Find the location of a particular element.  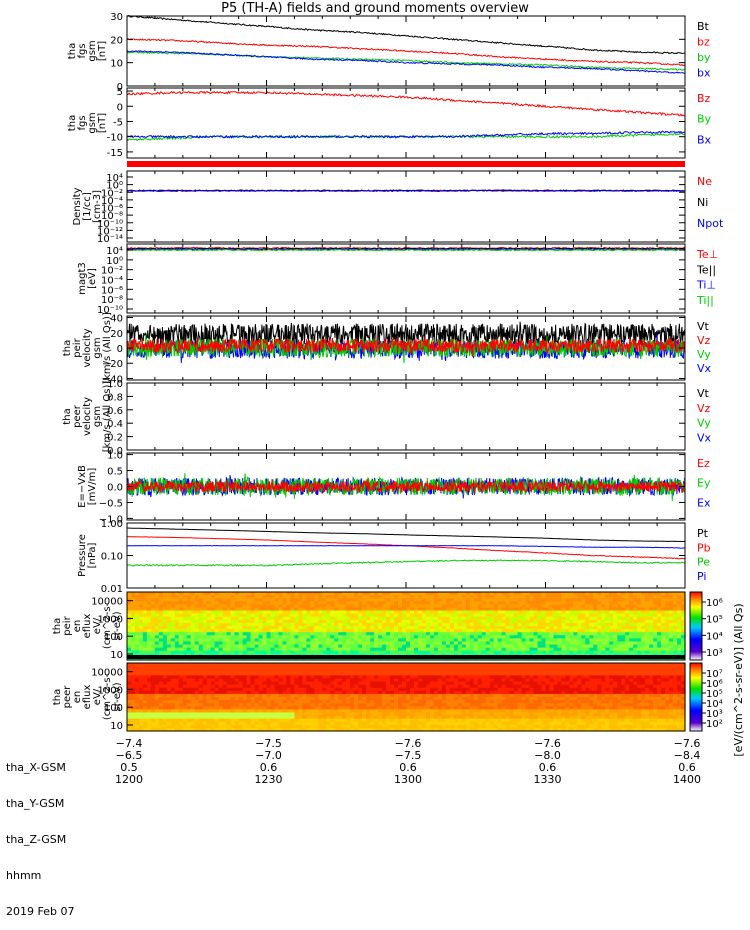

legend-entry: bz is located at coordinates (703, 42).